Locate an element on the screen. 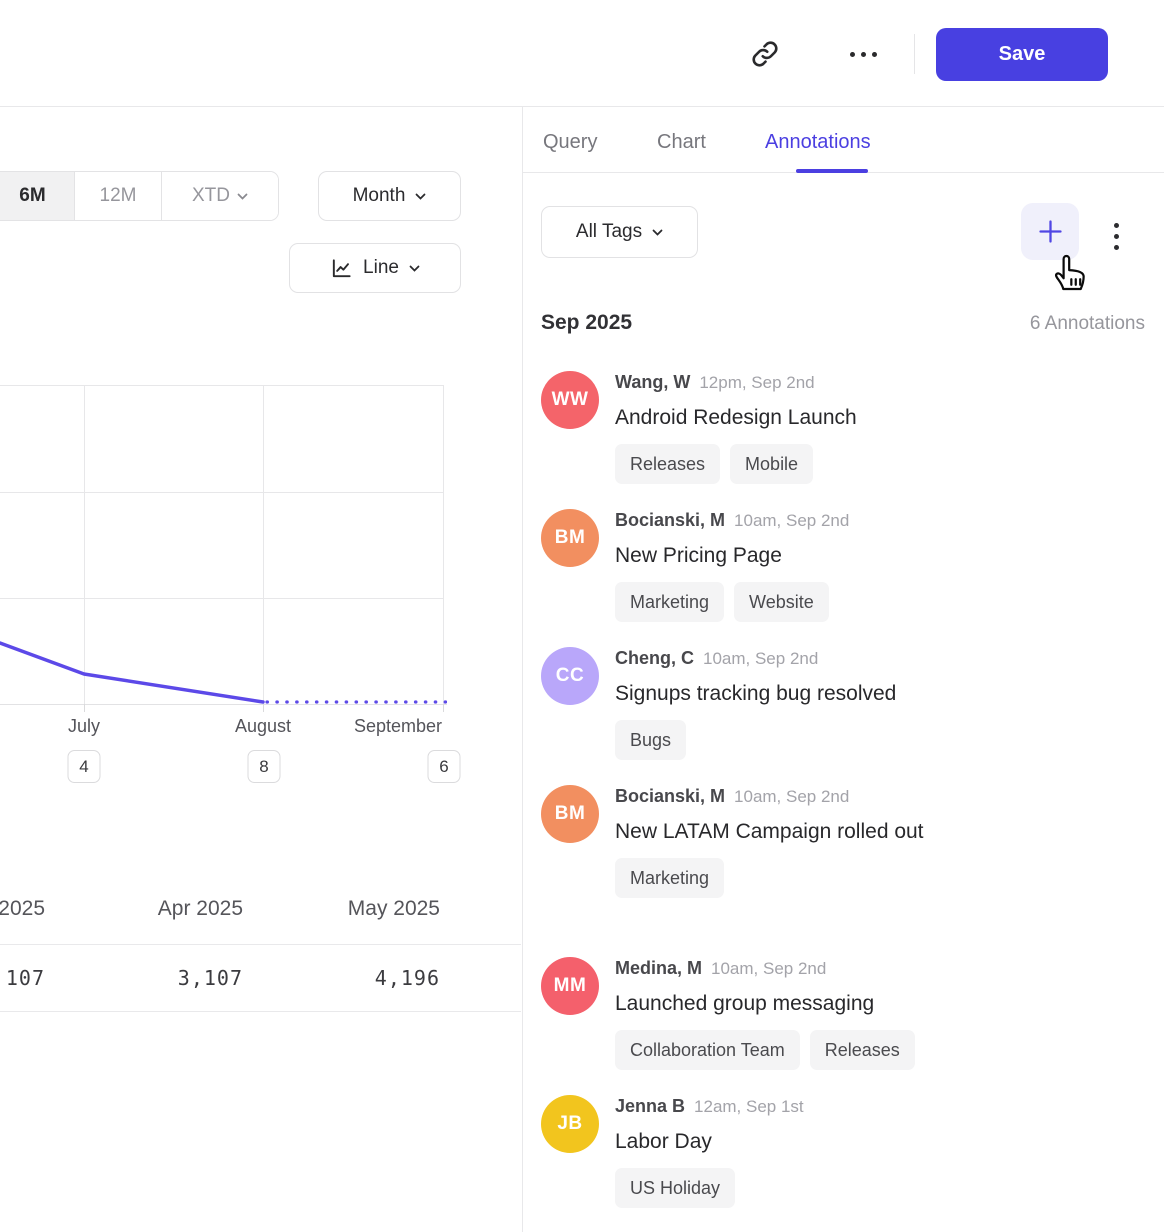  annotation-tags: Bugs is located at coordinates (755, 740).